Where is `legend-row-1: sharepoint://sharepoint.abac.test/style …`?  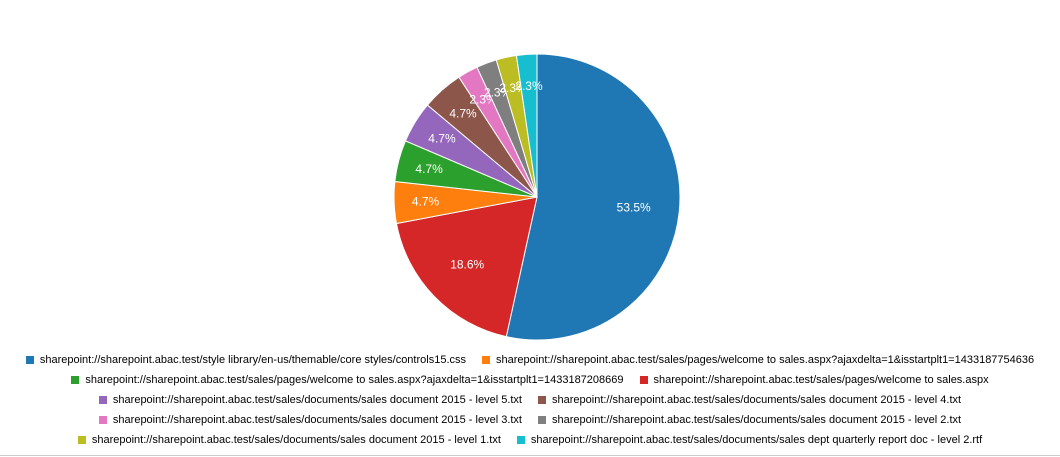 legend-row-1: sharepoint://sharepoint.abac.test/style … is located at coordinates (530, 360).